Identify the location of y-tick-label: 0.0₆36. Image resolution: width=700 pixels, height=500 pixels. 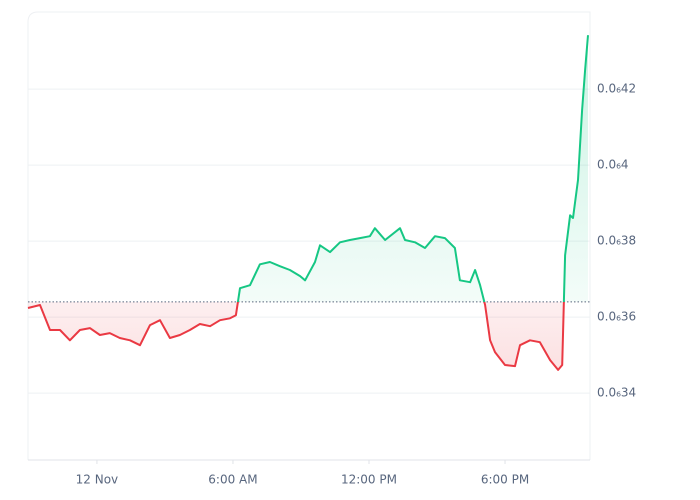
(616, 317).